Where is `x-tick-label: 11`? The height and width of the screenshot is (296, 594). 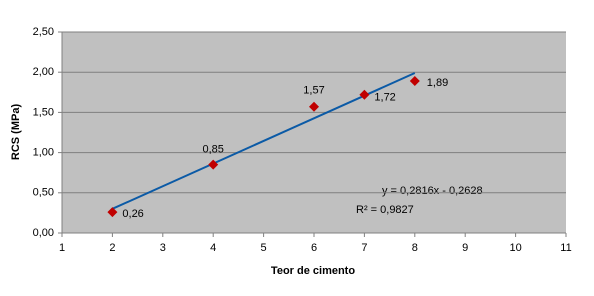
x-tick-label: 11 is located at coordinates (565, 248).